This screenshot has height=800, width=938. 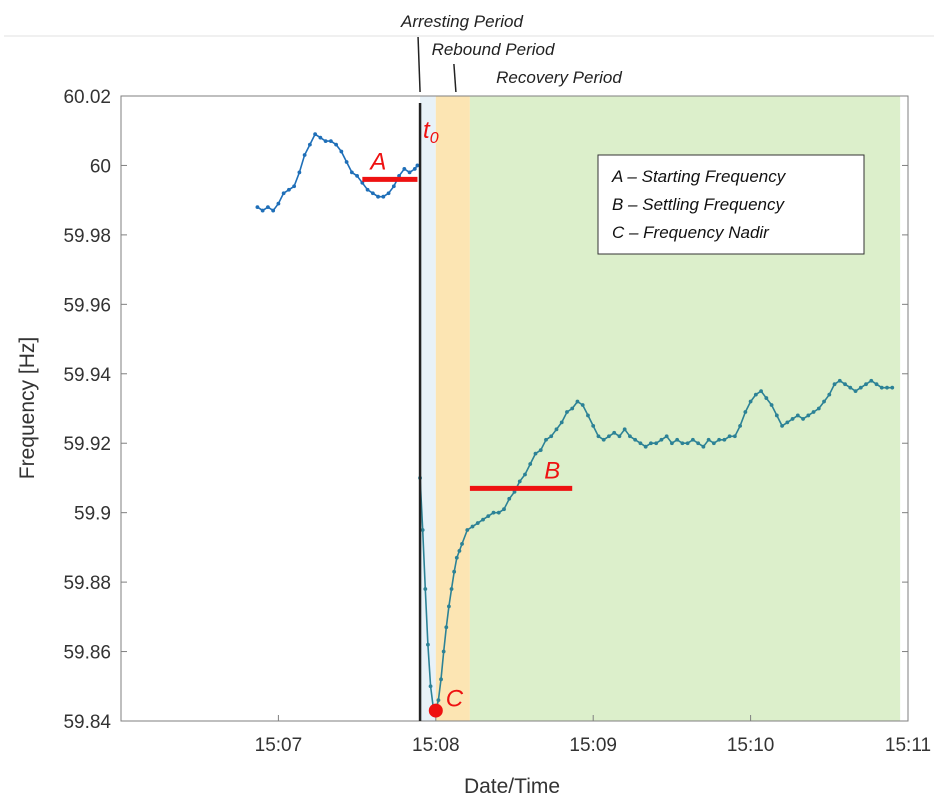 I want to click on period-band-rebound-period, so click(x=452, y=408).